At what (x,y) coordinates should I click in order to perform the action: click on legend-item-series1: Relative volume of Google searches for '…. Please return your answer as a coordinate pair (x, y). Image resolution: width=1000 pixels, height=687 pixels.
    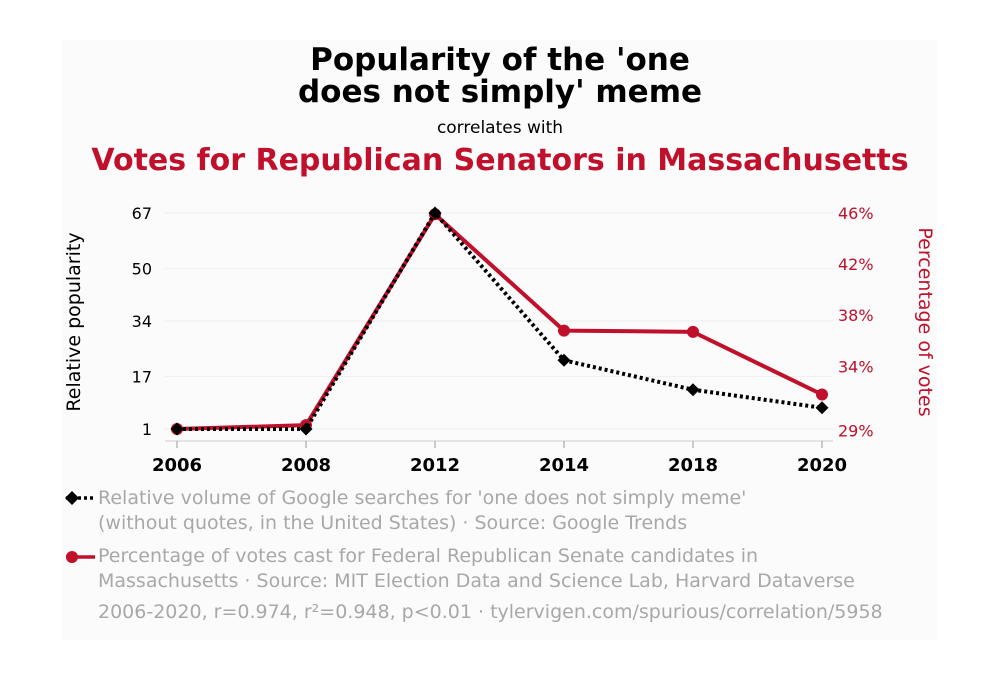
    Looking at the image, I should click on (422, 511).